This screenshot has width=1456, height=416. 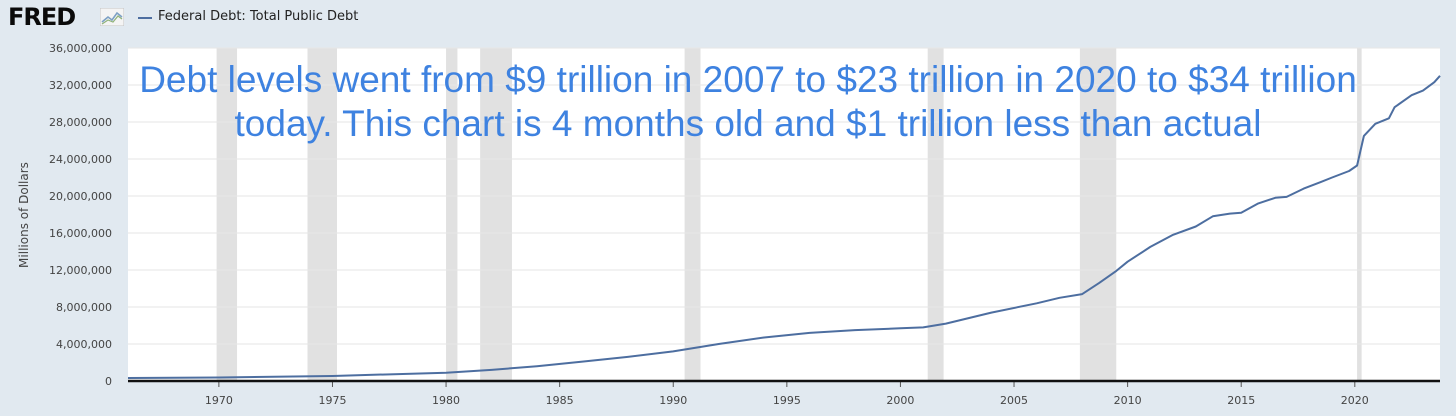 What do you see at coordinates (108, 381) in the screenshot?
I see `y-tick-label: 0` at bounding box center [108, 381].